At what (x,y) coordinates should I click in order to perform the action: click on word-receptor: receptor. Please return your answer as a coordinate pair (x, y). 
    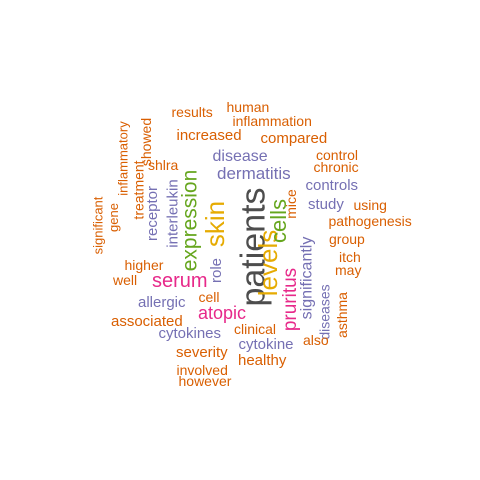
    Looking at the image, I should click on (152, 213).